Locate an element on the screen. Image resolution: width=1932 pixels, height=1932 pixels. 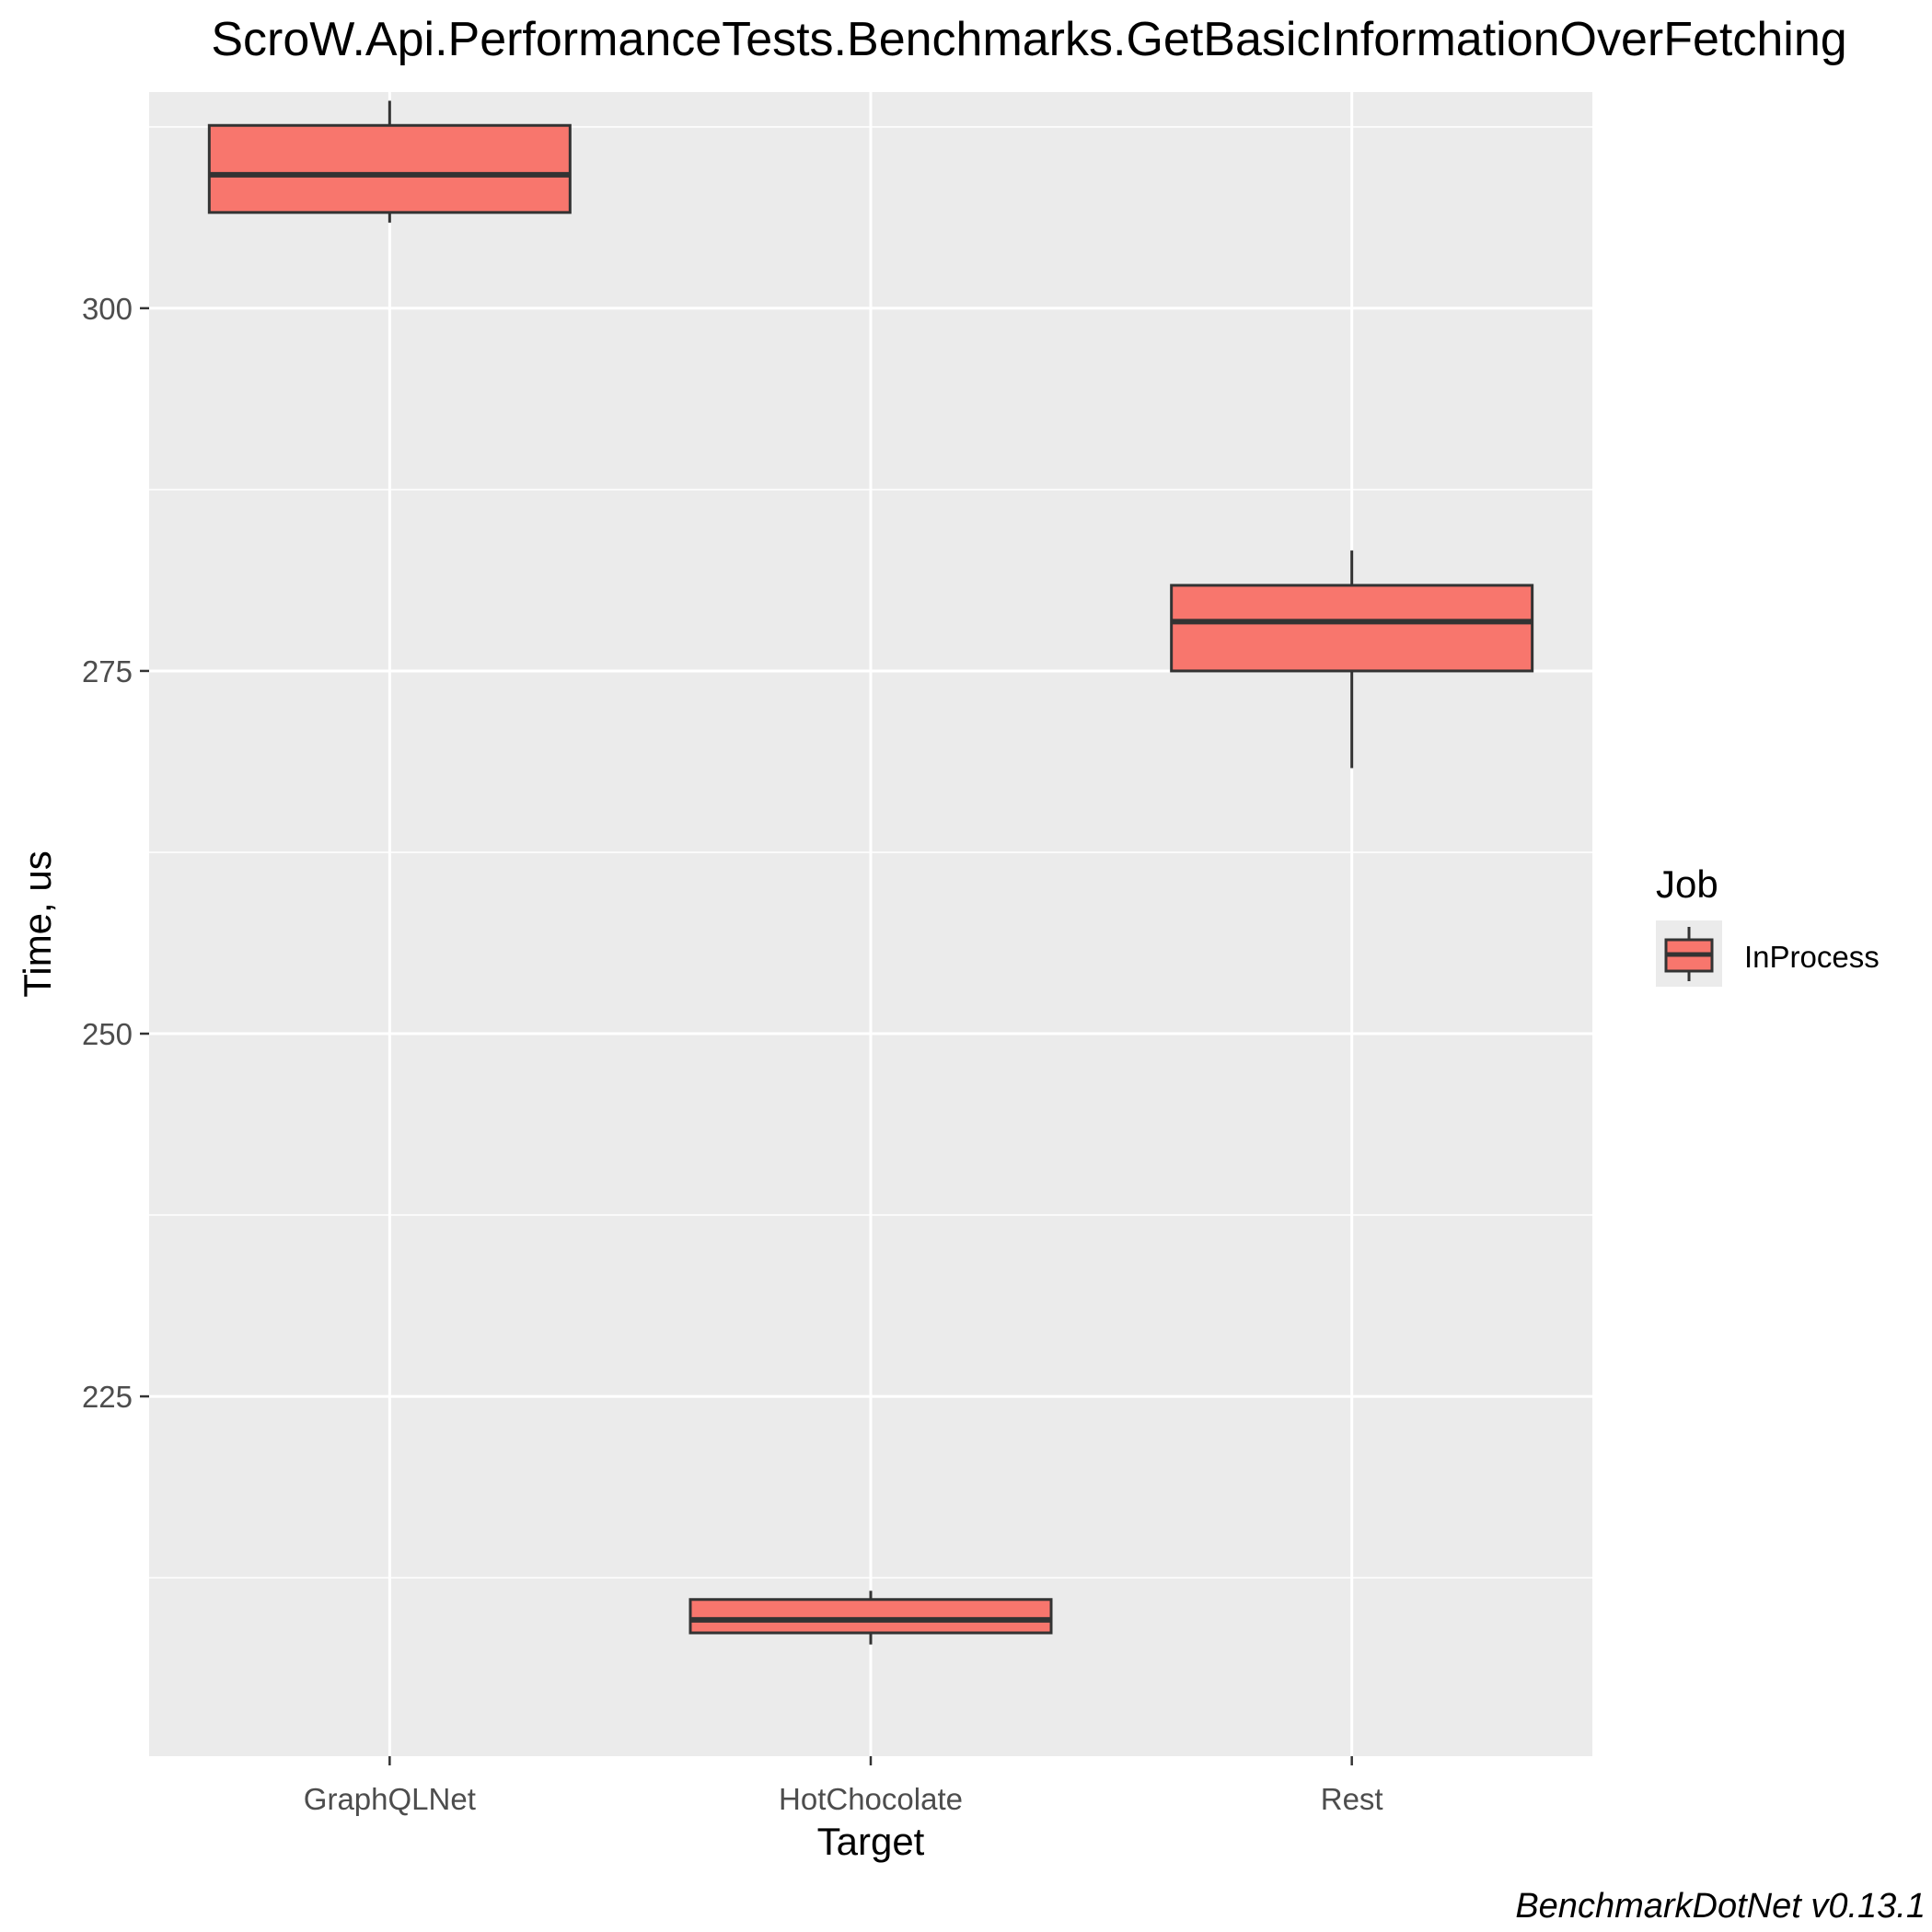
x-axis: GraphQLNet HotChocolate Rest is located at coordinates (843, 1786).